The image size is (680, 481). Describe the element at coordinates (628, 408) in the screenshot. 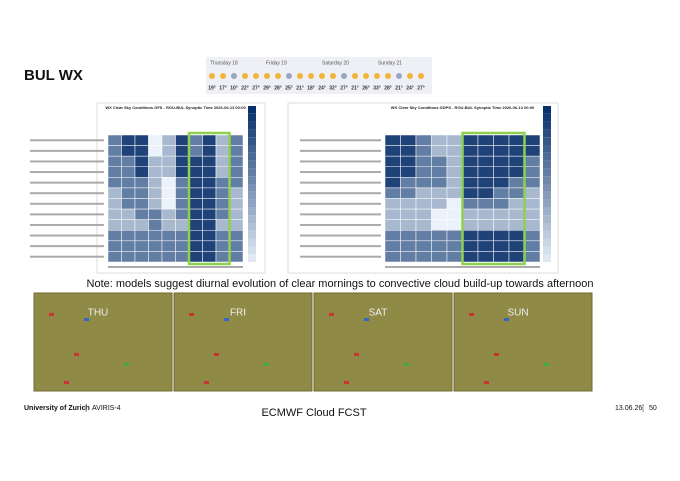

I see `footer-date: 13.06.26` at that location.